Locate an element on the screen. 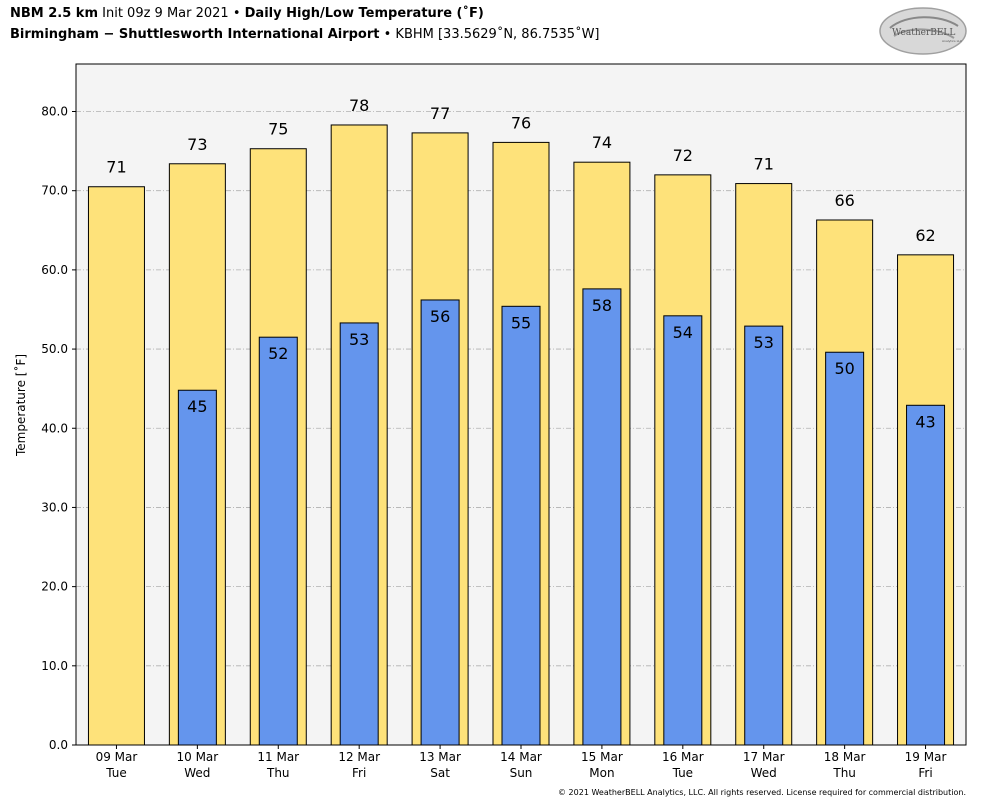  high-temp-label: 75 is located at coordinates (278, 129).